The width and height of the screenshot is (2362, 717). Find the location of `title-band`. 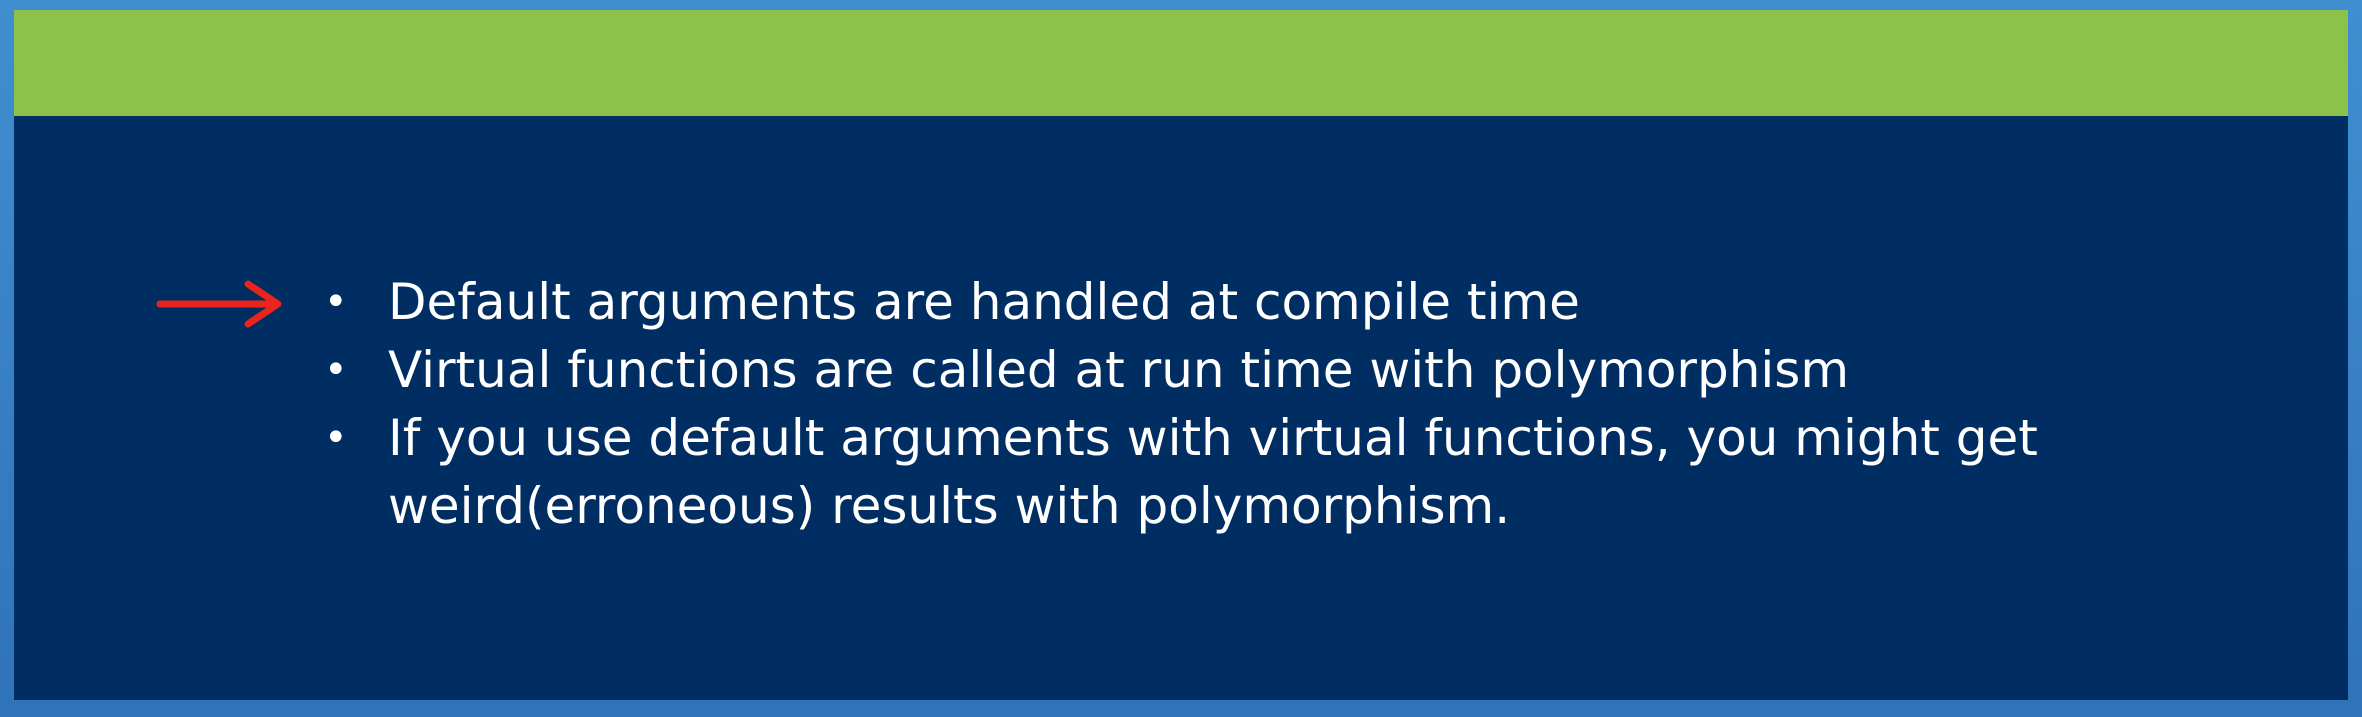

title-band is located at coordinates (1181, 63).